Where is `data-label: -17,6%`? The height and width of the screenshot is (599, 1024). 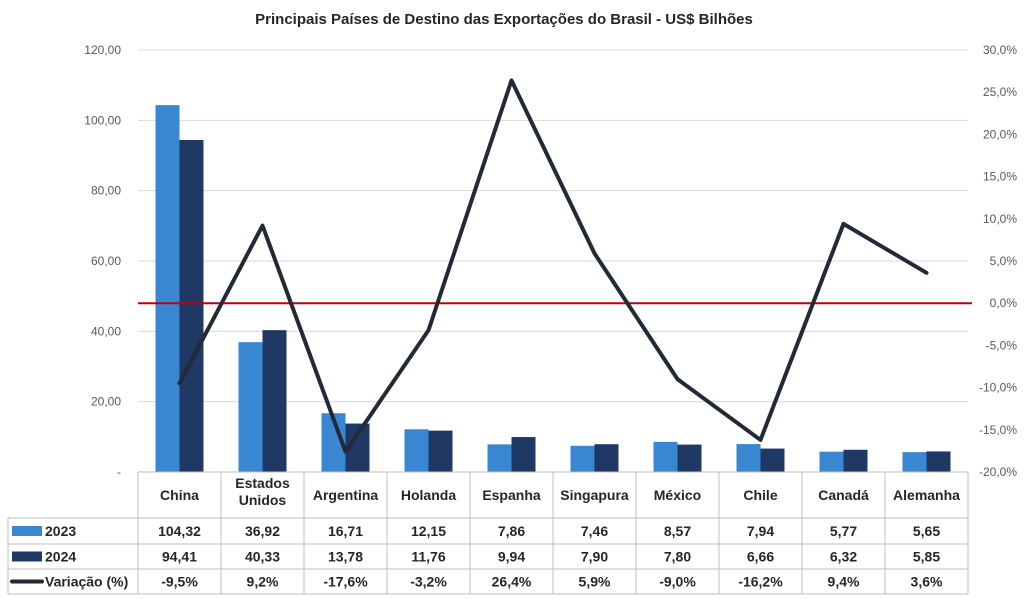
data-label: -17,6% is located at coordinates (345, 582).